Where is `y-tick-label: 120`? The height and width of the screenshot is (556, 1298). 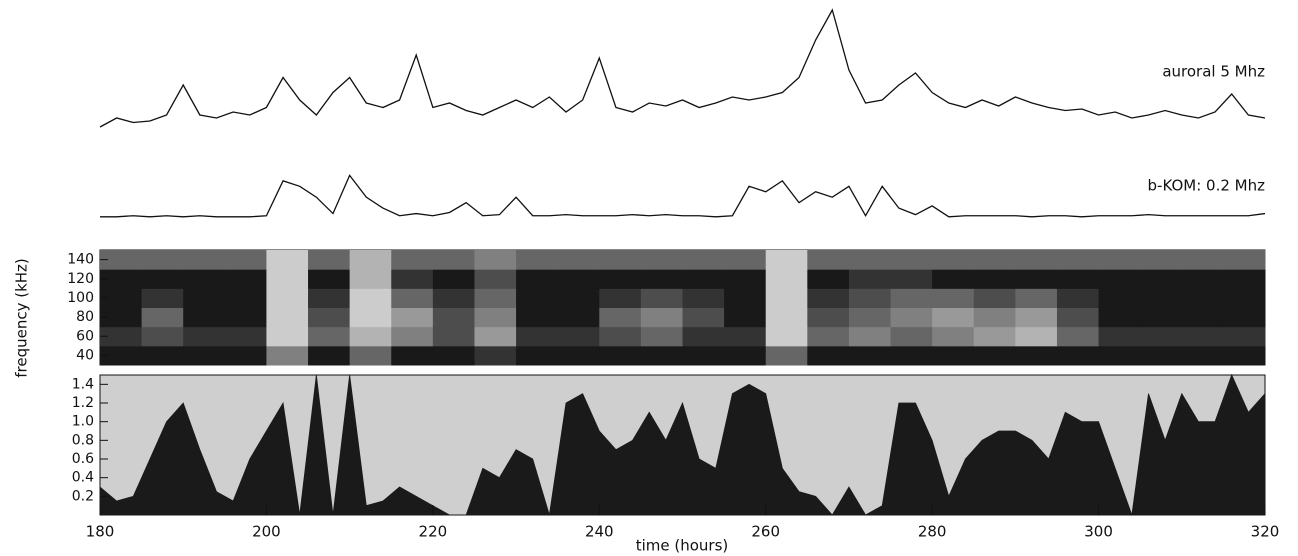 y-tick-label: 120 is located at coordinates (80, 279).